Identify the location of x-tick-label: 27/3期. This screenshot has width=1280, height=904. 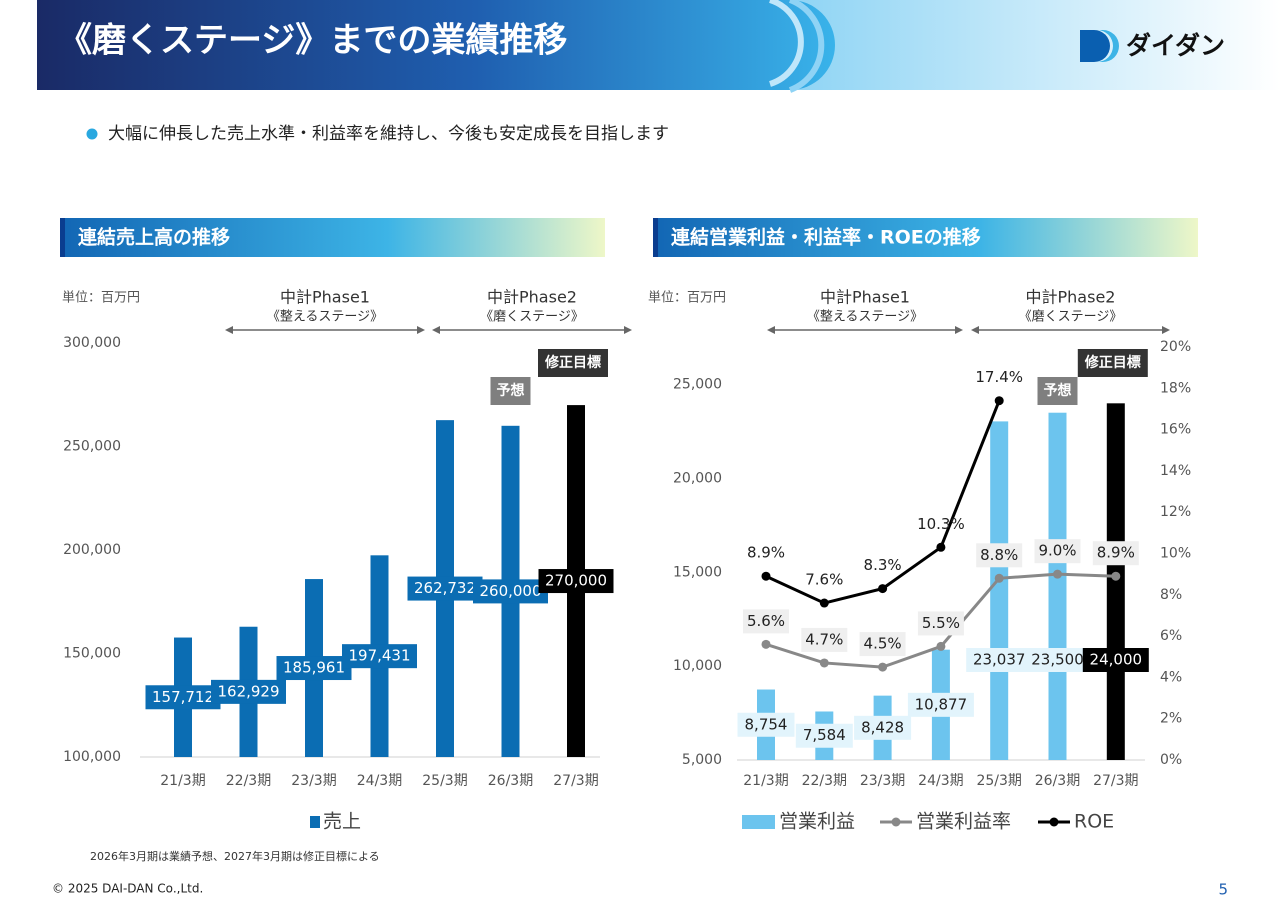
(575, 781).